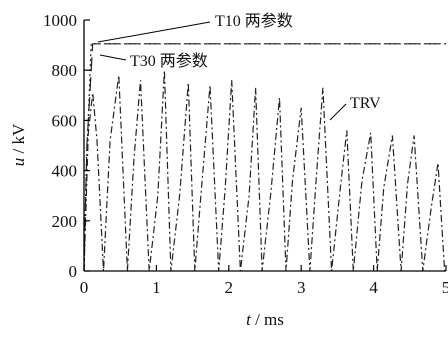 This screenshot has height=337, width=448. I want to click on x-tick-label: 1, so click(156, 287).